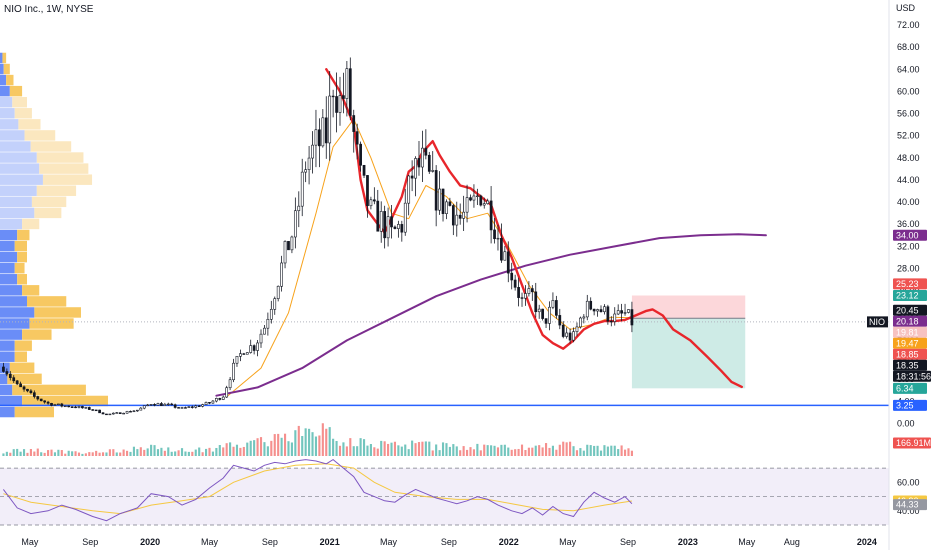 The image size is (932, 550). Describe the element at coordinates (688, 307) in the screenshot. I see `position-risk-zone` at that location.